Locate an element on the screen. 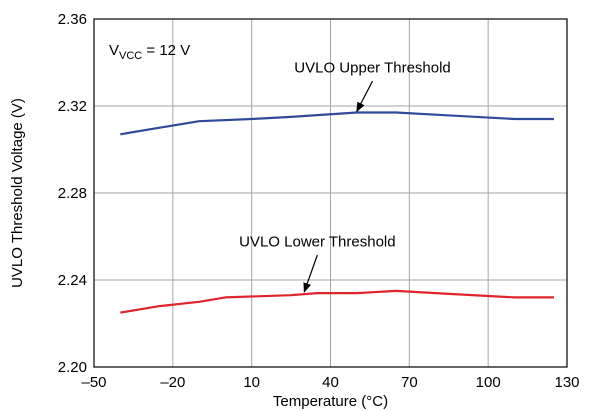 This screenshot has height=411, width=596. condition-subscript: VCC is located at coordinates (130, 56).